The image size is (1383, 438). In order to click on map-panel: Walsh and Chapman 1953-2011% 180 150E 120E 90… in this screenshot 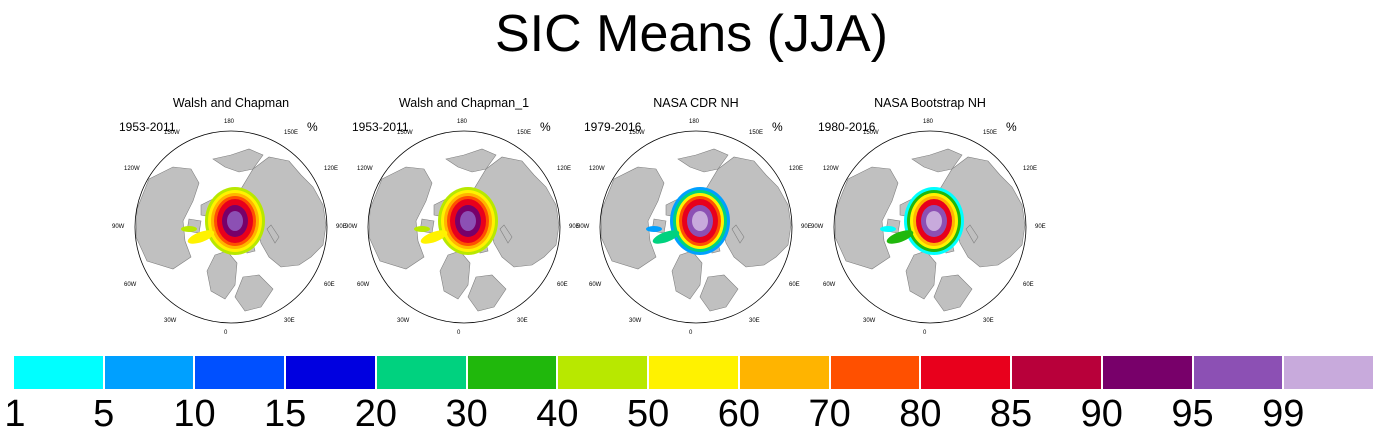, I will do `click(231, 215)`.